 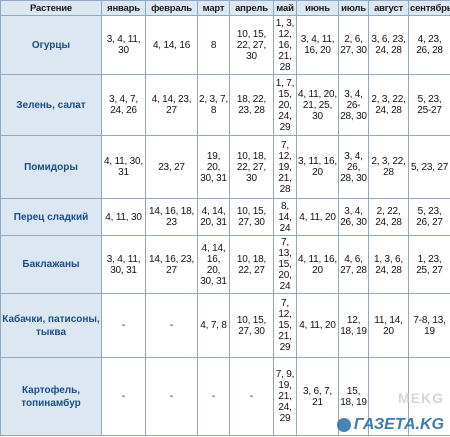 I want to click on table-cell: 1, 23, 25, 27, so click(x=429, y=264).